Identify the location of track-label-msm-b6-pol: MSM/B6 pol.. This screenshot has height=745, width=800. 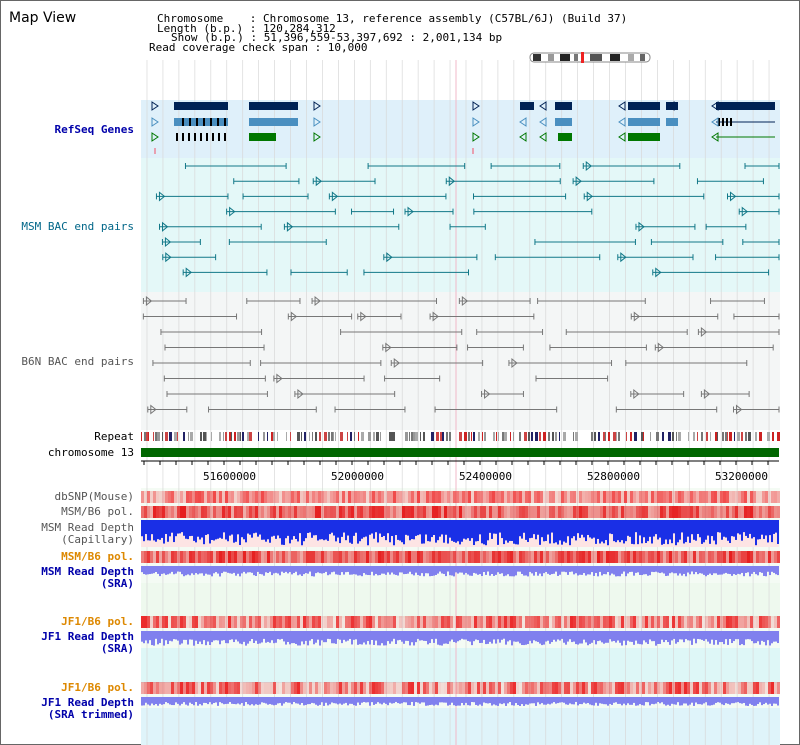
(97, 511).